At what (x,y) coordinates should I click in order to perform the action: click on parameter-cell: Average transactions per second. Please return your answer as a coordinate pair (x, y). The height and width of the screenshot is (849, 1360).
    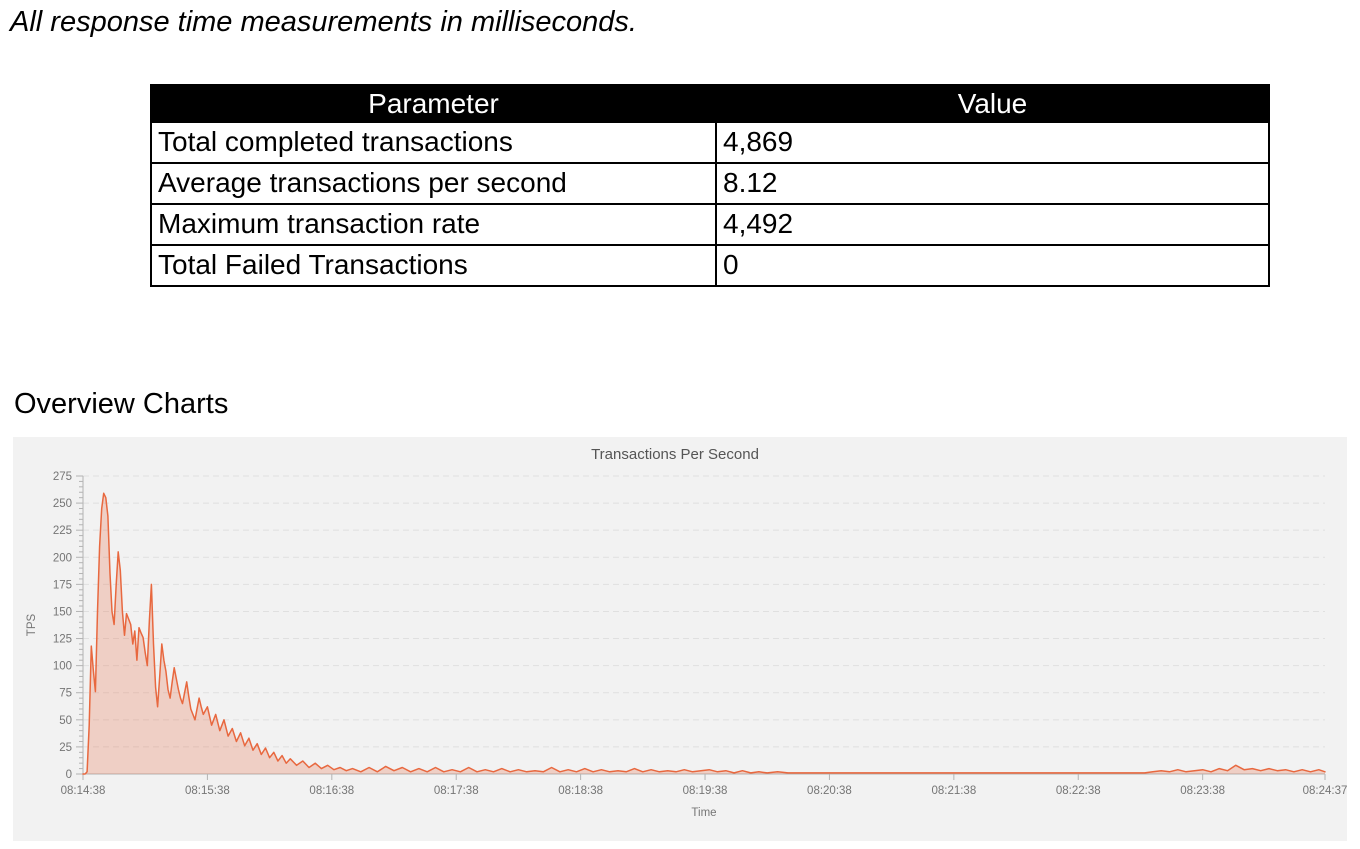
    Looking at the image, I should click on (433, 183).